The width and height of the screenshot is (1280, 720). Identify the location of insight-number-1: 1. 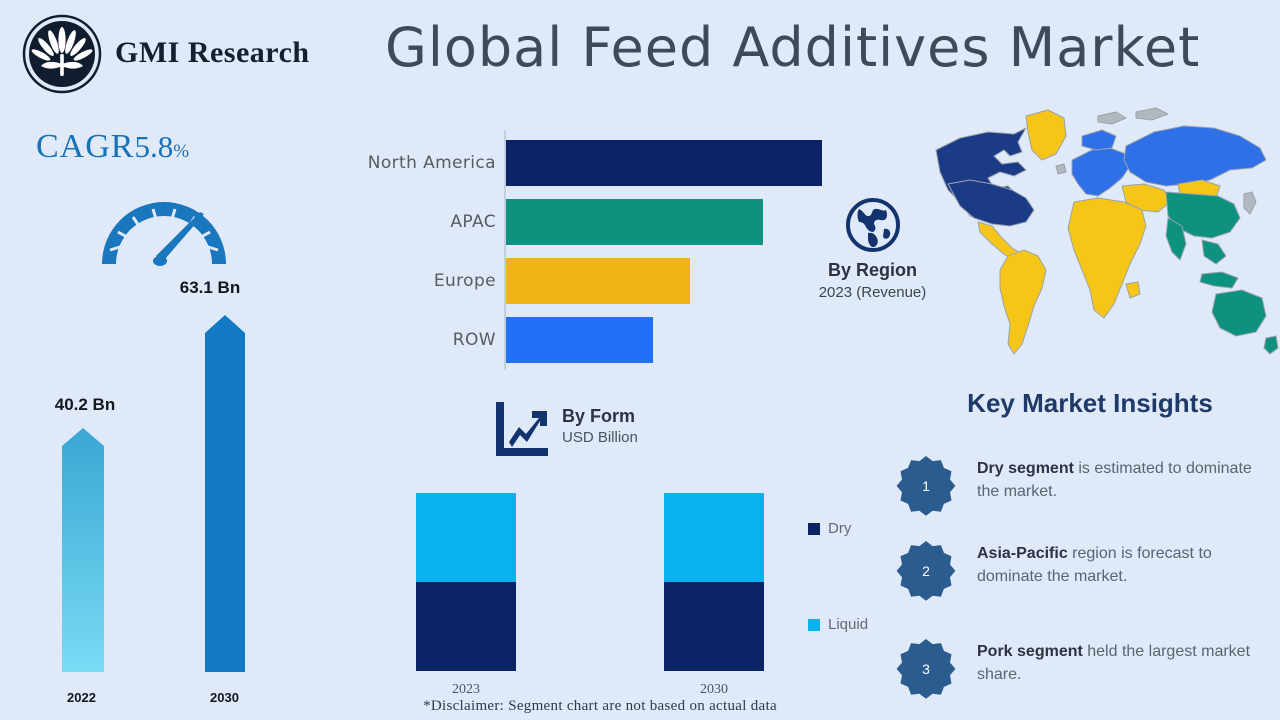
(926, 486).